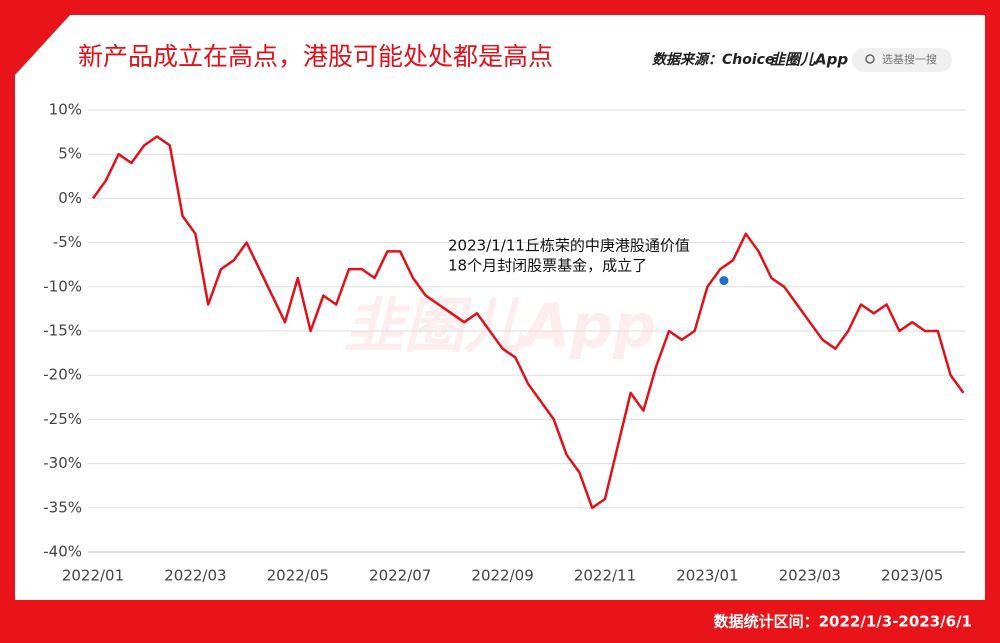 The height and width of the screenshot is (643, 1000). Describe the element at coordinates (909, 59) in the screenshot. I see `search-text: 选基搜一搜` at that location.